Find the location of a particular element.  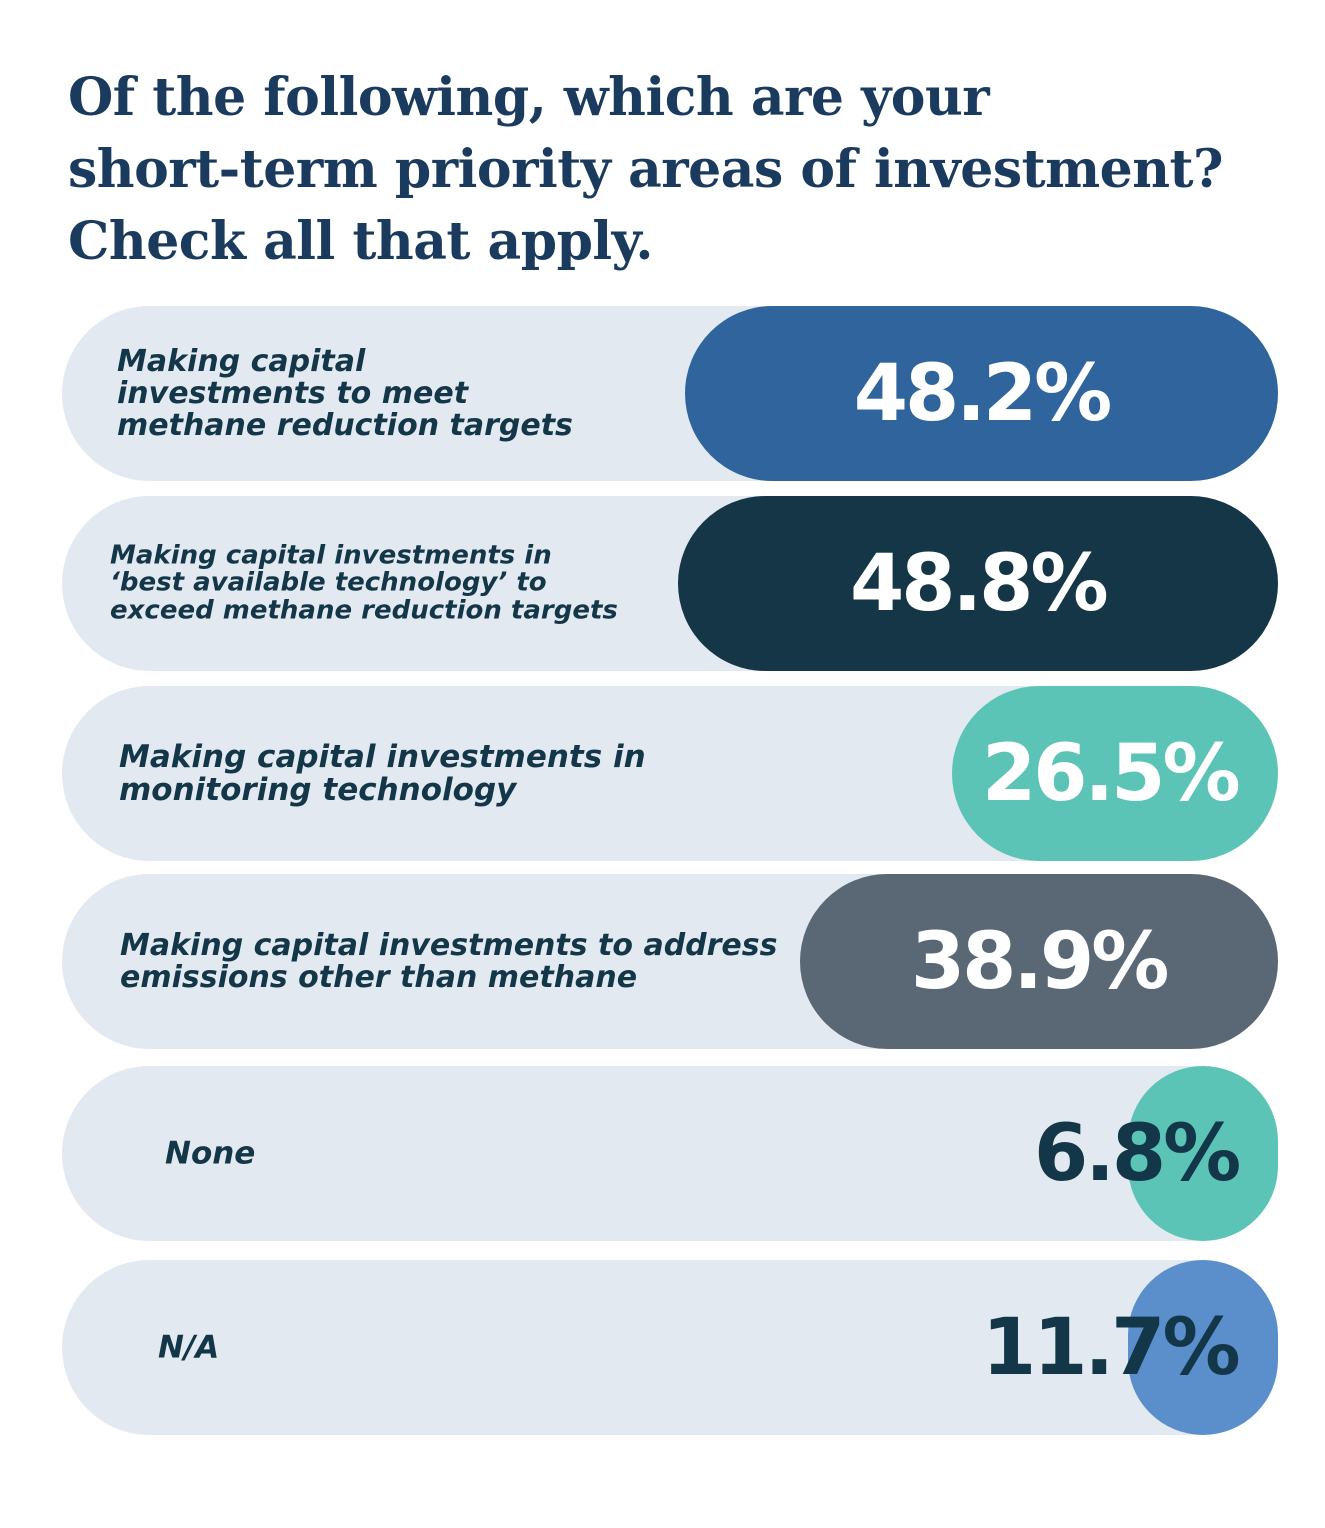

data-label: 48.2% is located at coordinates (983, 393).